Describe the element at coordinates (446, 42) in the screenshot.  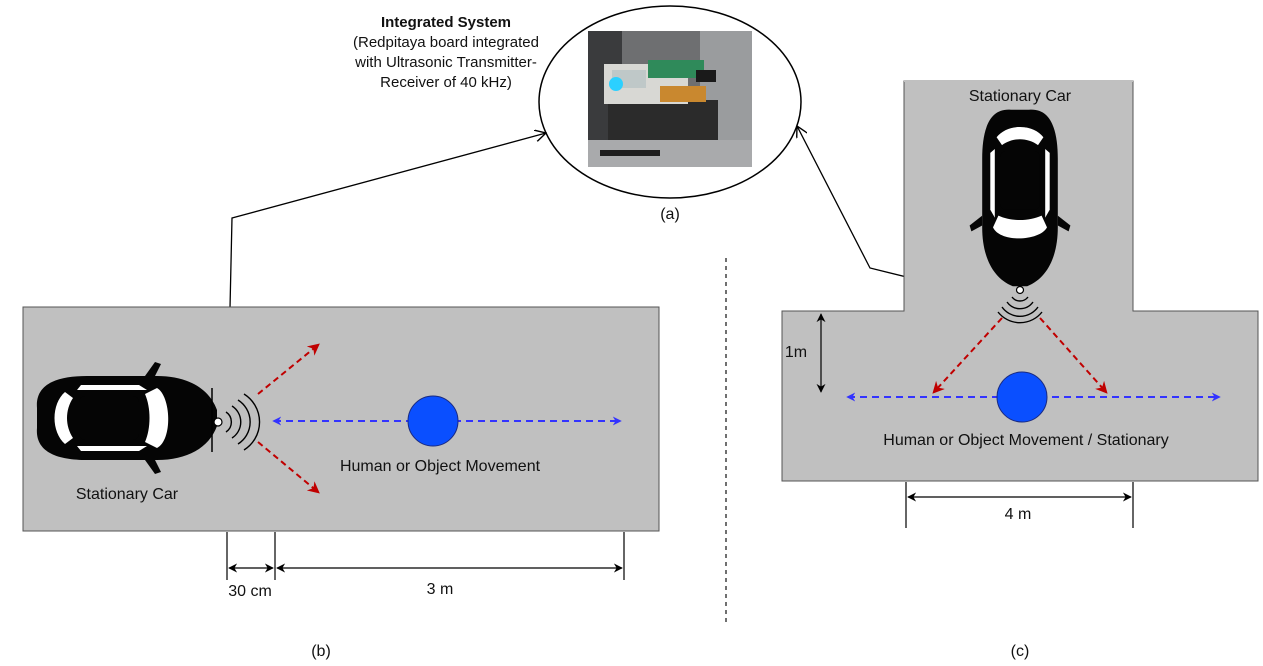
I see `integrated-system-desc-line1: (Redpitaya board integrated` at that location.